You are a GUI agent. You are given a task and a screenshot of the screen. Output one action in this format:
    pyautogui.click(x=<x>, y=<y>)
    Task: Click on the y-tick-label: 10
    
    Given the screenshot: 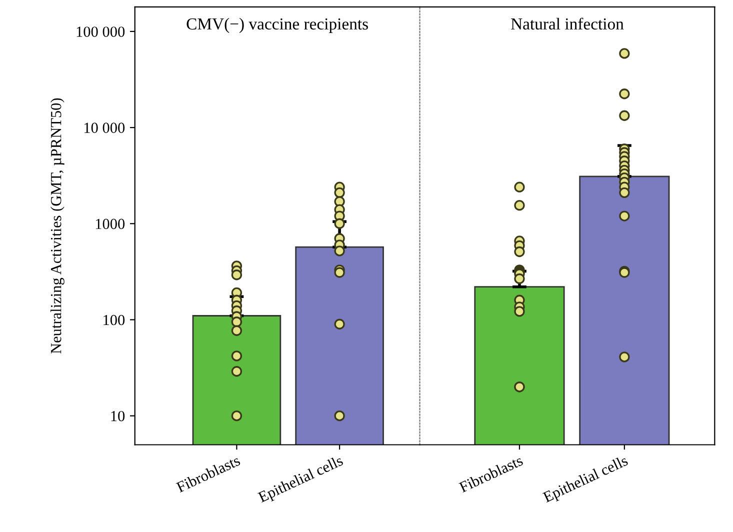 What is the action you would take?
    pyautogui.click(x=118, y=416)
    